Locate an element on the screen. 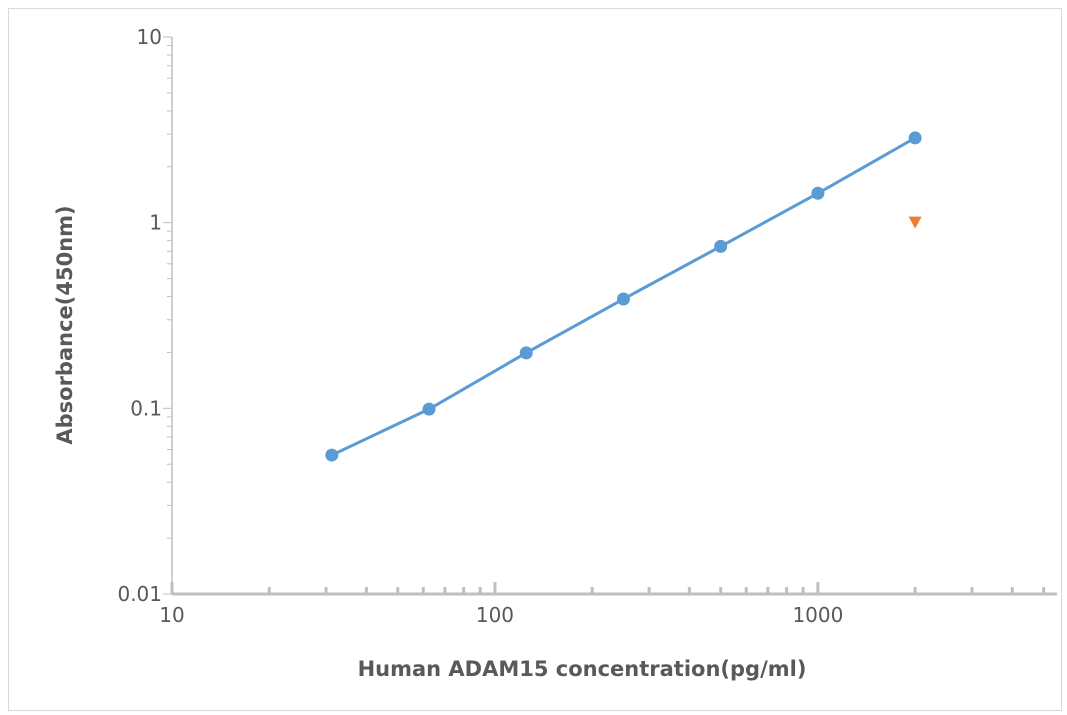 The height and width of the screenshot is (715, 1067). y-axis-title: Absorbance(450nm) is located at coordinates (65, 324).